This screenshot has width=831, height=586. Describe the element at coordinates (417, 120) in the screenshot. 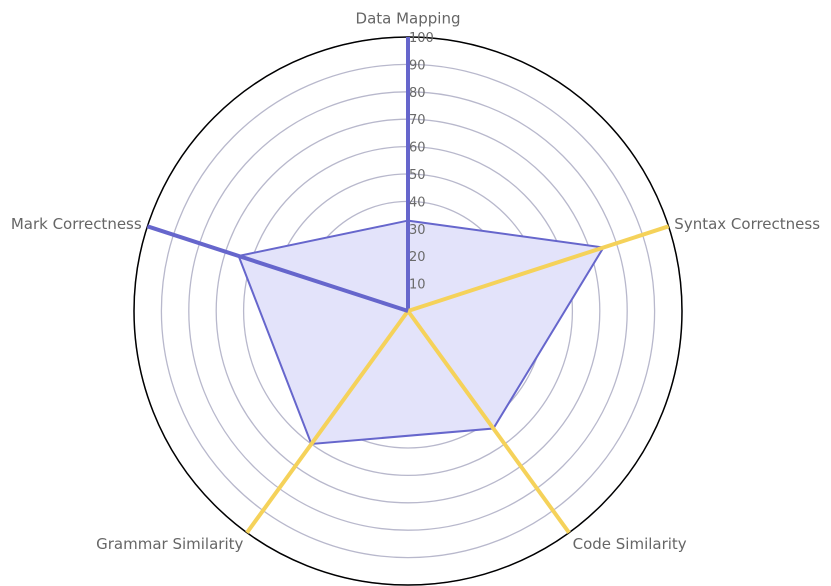

I see `radial-tick-label: 70` at that location.